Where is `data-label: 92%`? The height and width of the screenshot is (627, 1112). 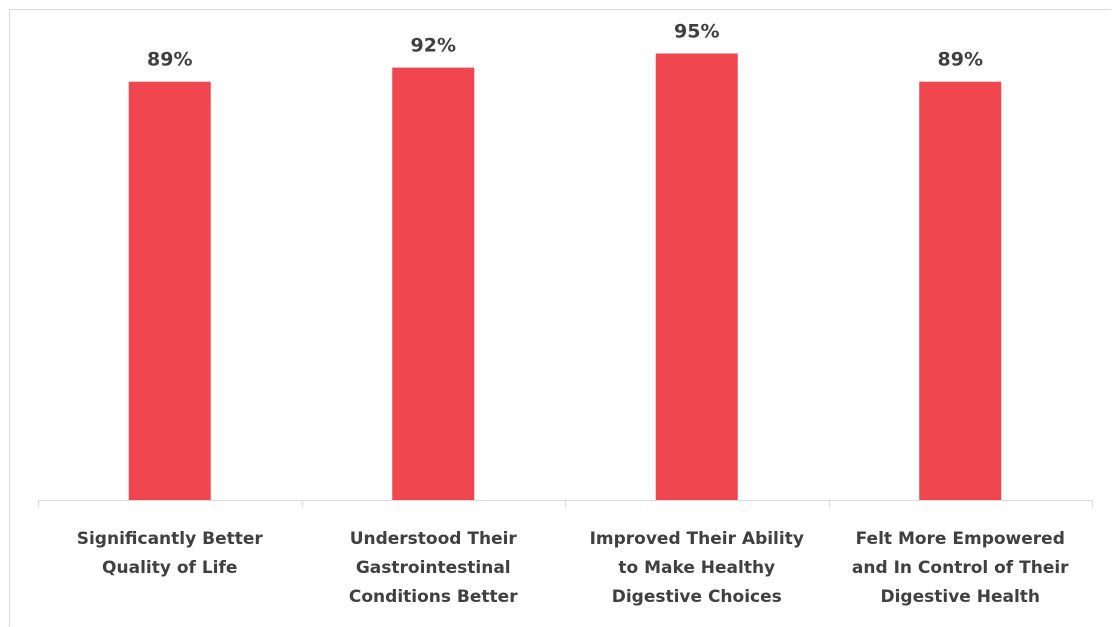 data-label: 92% is located at coordinates (433, 46).